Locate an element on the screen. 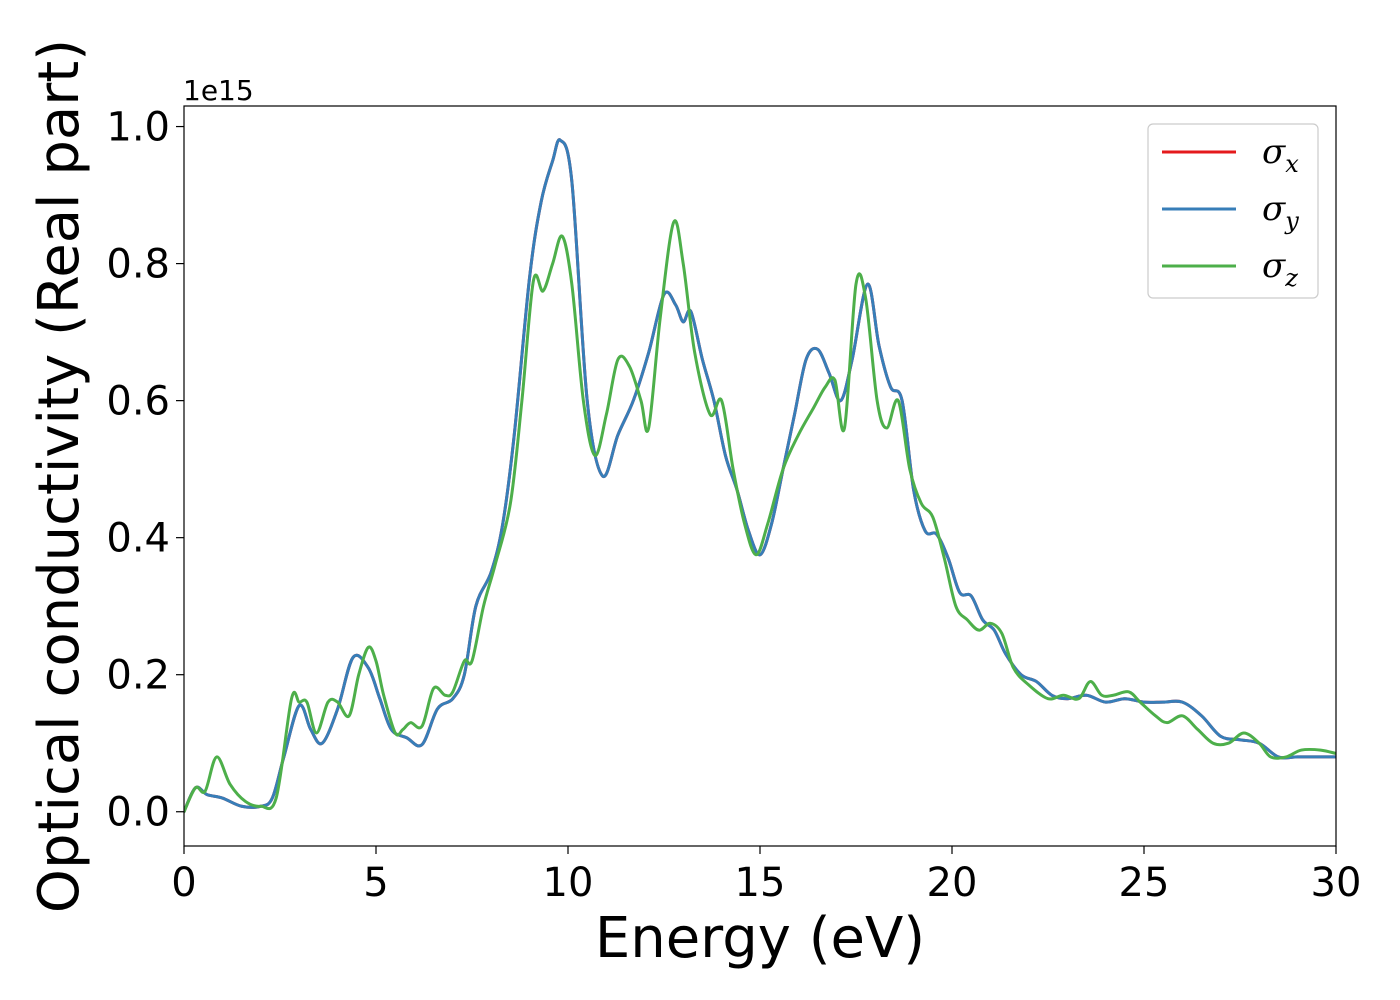  x-tick-label: 25 is located at coordinates (1144, 883).